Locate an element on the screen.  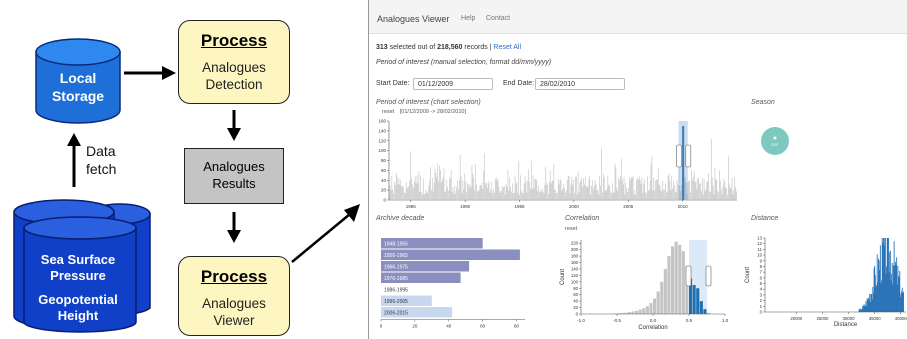
reset-all-link: Reset All is located at coordinates (507, 47).